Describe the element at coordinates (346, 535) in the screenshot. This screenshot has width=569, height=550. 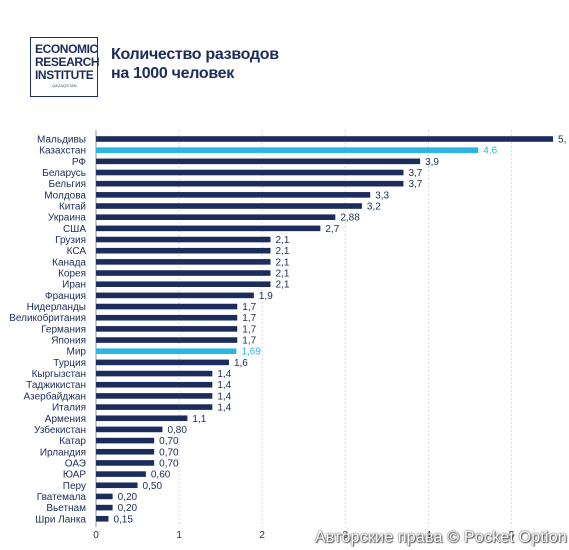
I see `x-tick-label: 3` at that location.